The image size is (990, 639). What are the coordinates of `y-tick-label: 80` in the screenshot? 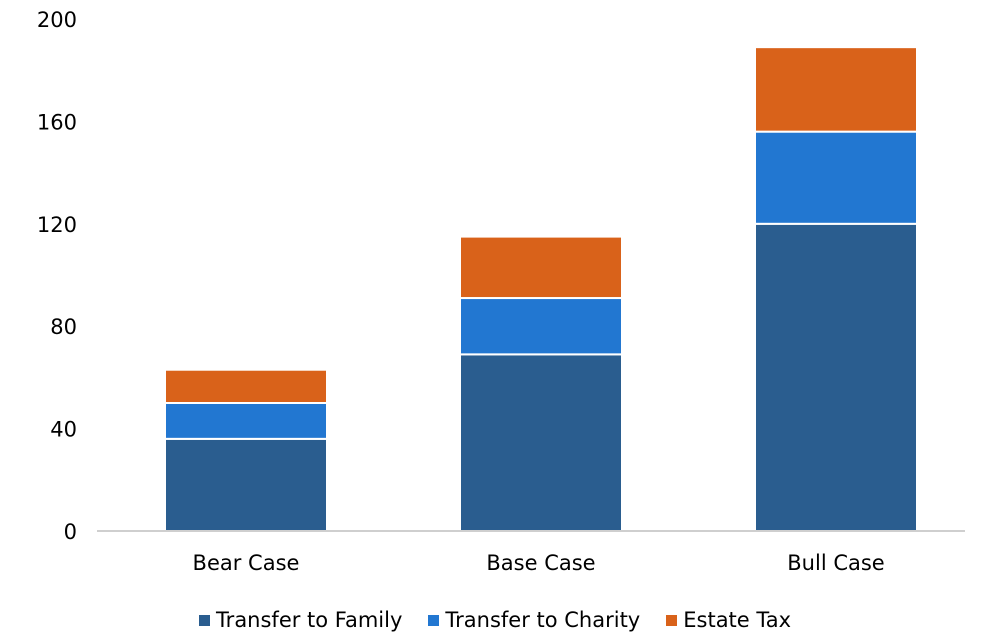 It's located at (63, 327).